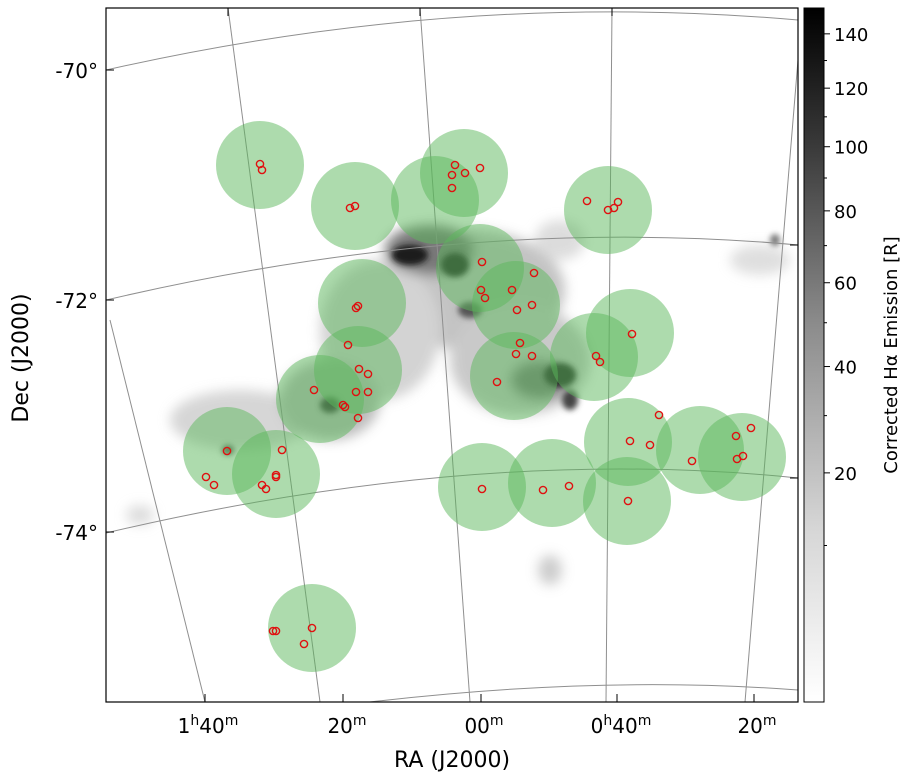 The width and height of the screenshot is (913, 781). Describe the element at coordinates (76, 71) in the screenshot. I see `dec-tick-70: -70°` at that location.